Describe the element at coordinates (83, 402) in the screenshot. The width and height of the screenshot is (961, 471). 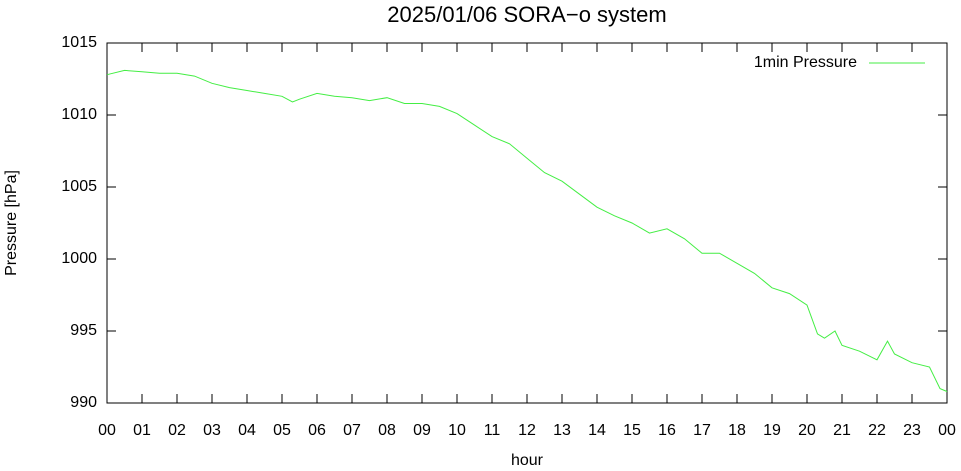
I see `y-tick-label: 990` at that location.